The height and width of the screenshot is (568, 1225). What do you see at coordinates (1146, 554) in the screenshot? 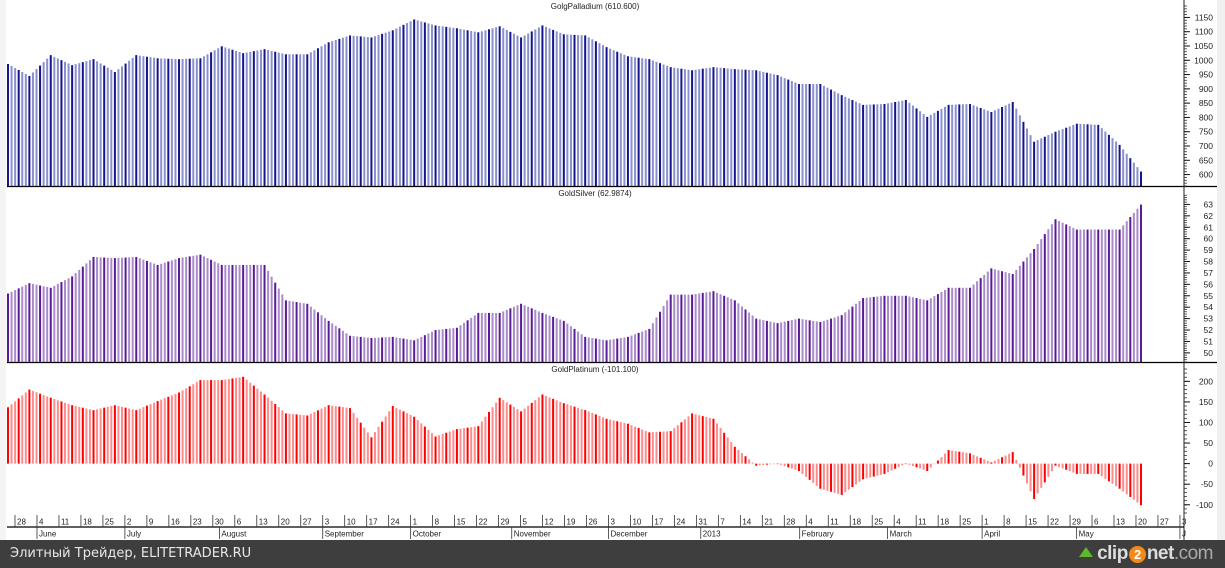
I see `clip2net-logo: clip 2 net .com` at bounding box center [1146, 554].